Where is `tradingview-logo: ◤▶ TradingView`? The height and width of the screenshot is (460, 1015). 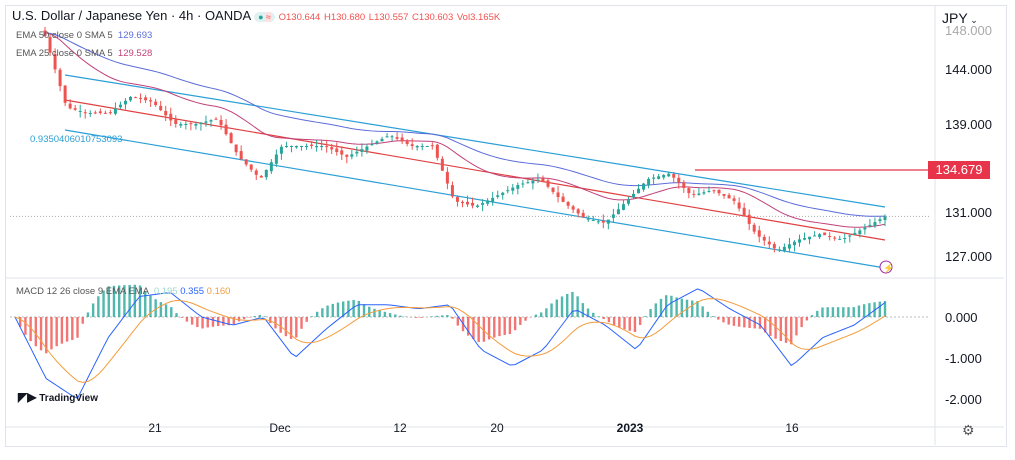
tradingview-logo: ◤▶ TradingView is located at coordinates (58, 397).